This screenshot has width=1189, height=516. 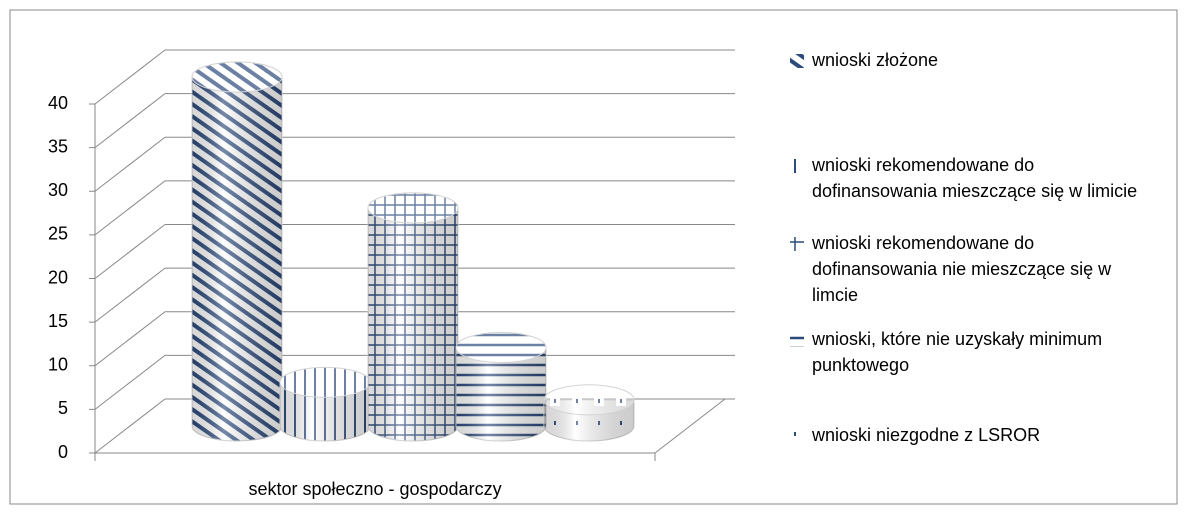 I want to click on x-tick-label: sektor społeczno - gospodarczy, so click(x=374, y=489).